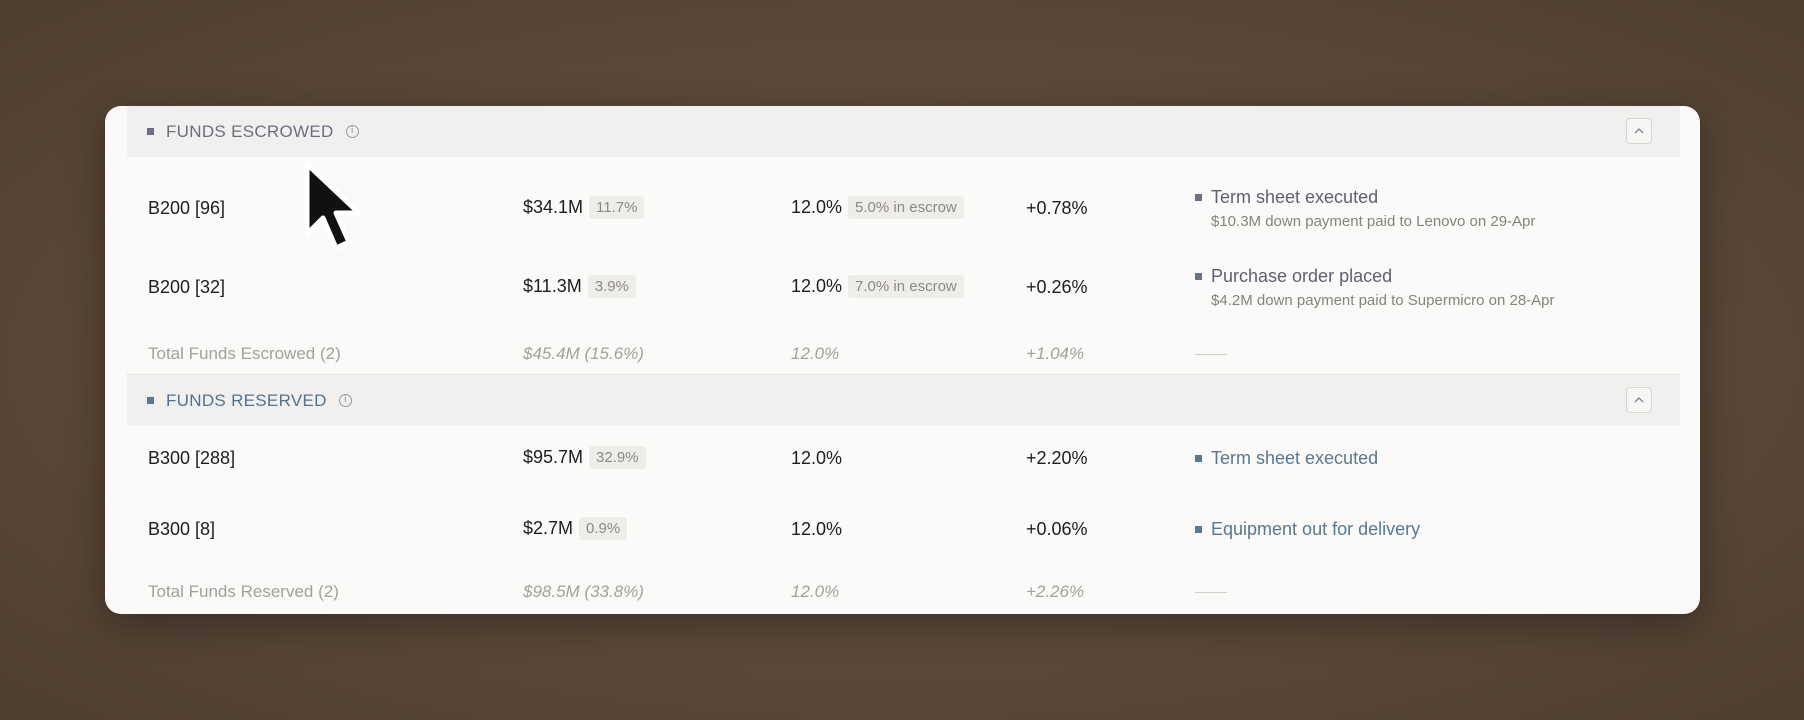  I want to click on amount-cell: $2.7M 0.9%, so click(575, 528).